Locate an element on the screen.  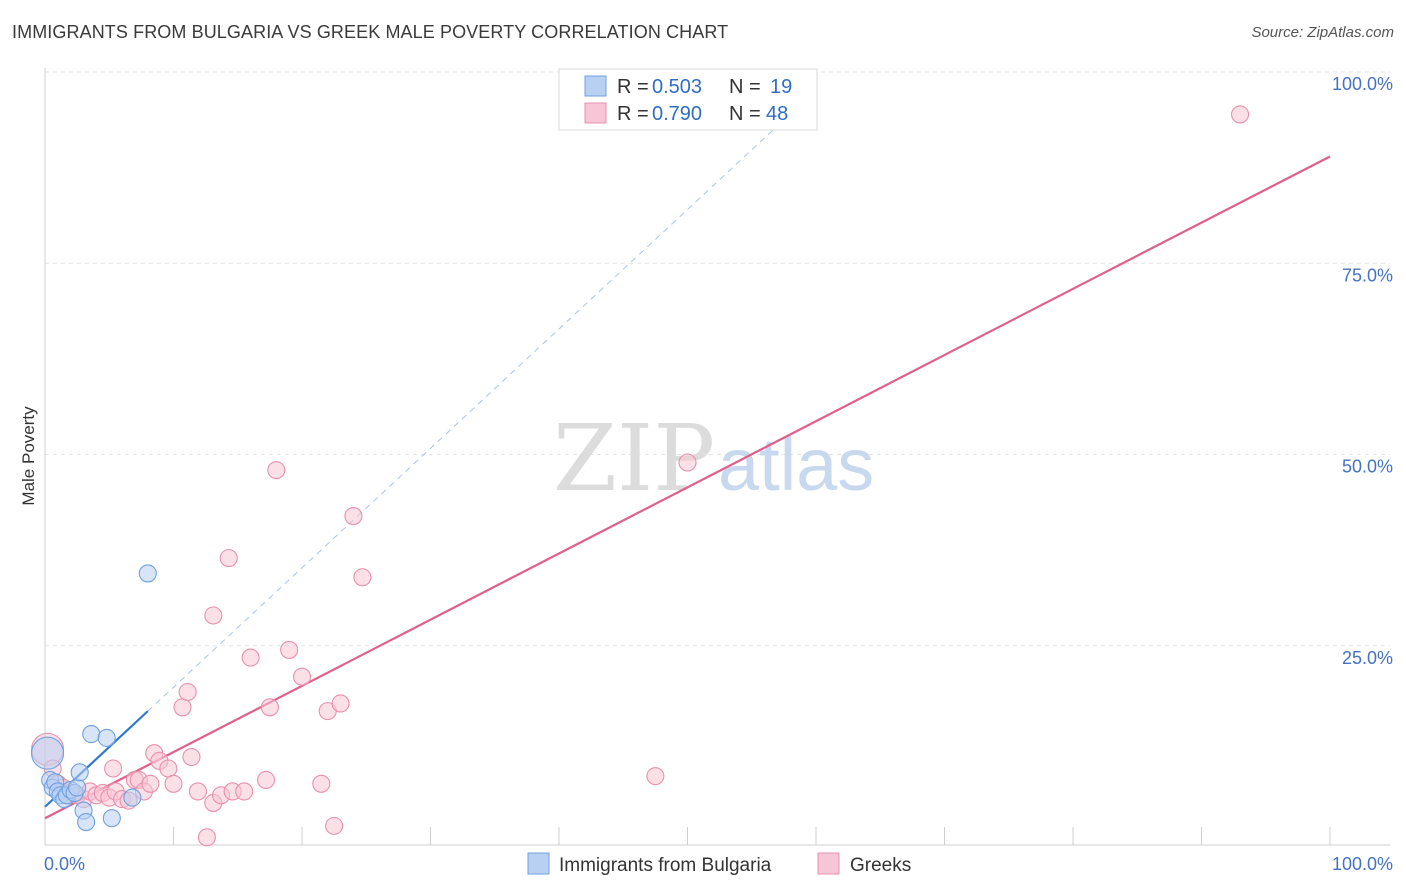
chart-source: Source: ZipAtlas.com is located at coordinates (1322, 32).